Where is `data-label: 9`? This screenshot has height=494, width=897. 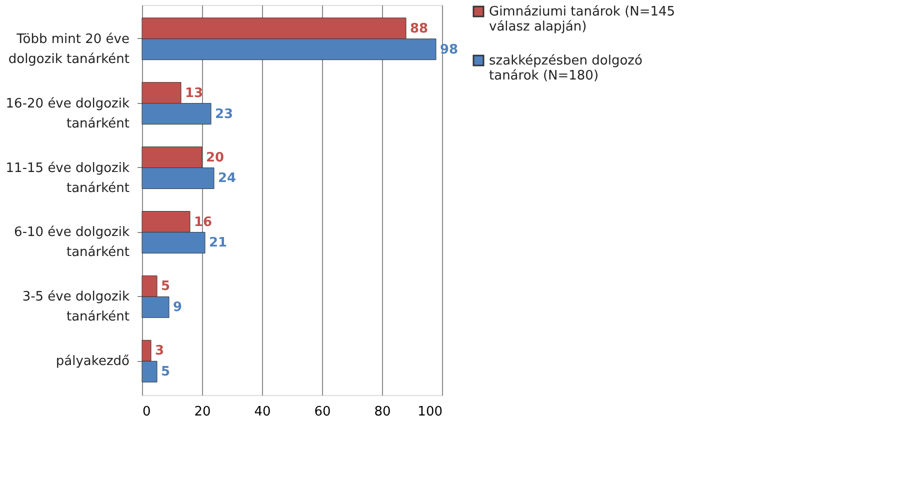 data-label: 9 is located at coordinates (177, 308).